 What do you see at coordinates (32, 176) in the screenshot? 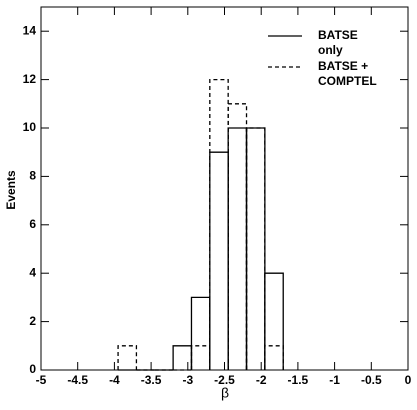
I see `y-tick-label: 8` at bounding box center [32, 176].